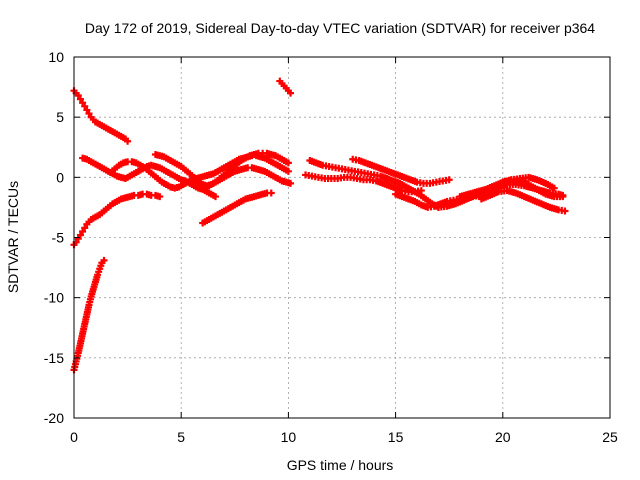  What do you see at coordinates (56, 57) in the screenshot?
I see `y-tick-label: 10` at bounding box center [56, 57].